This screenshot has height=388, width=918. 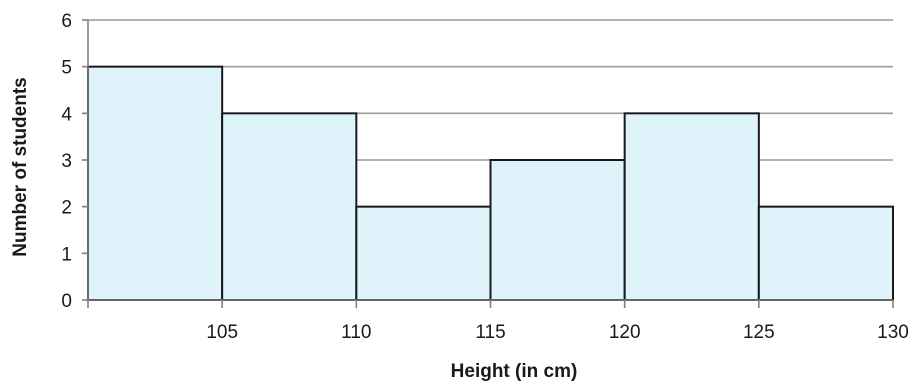 I want to click on y-axis-title: Number of students, so click(x=20, y=166).